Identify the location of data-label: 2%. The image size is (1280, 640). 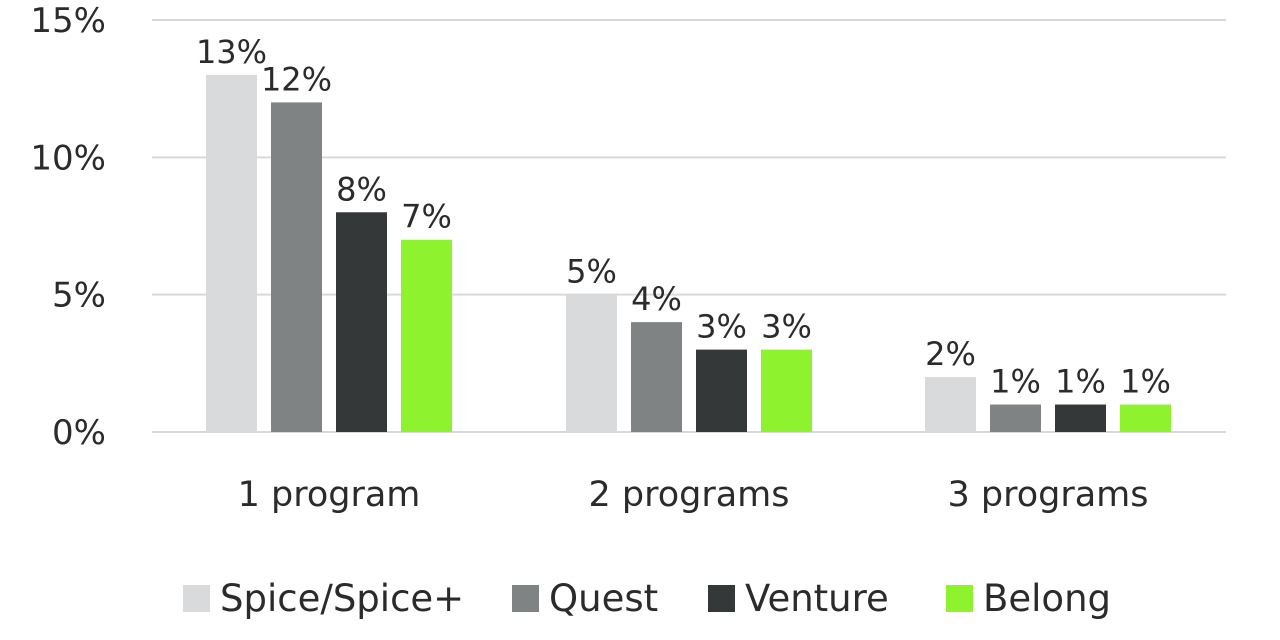
(950, 354).